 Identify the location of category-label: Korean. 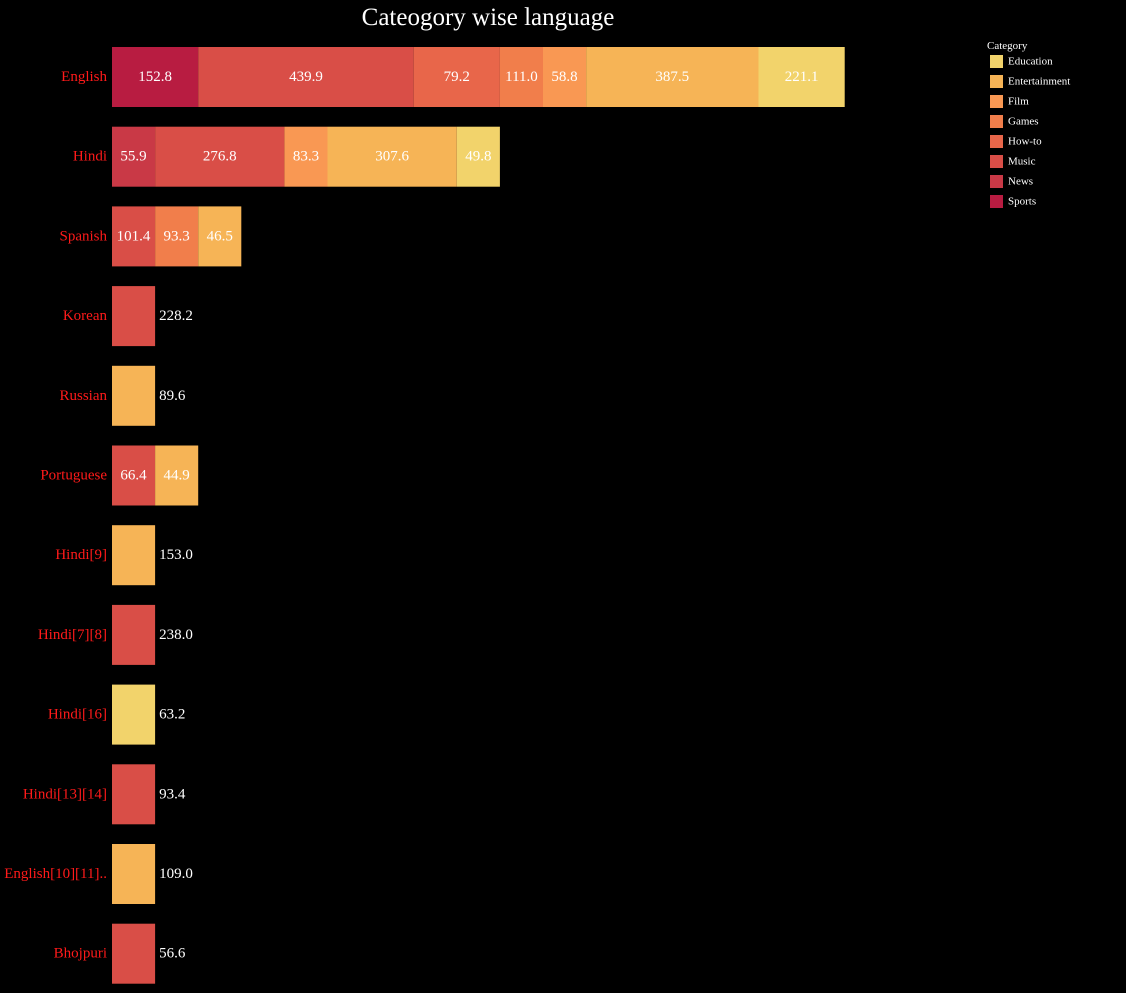
(85, 316).